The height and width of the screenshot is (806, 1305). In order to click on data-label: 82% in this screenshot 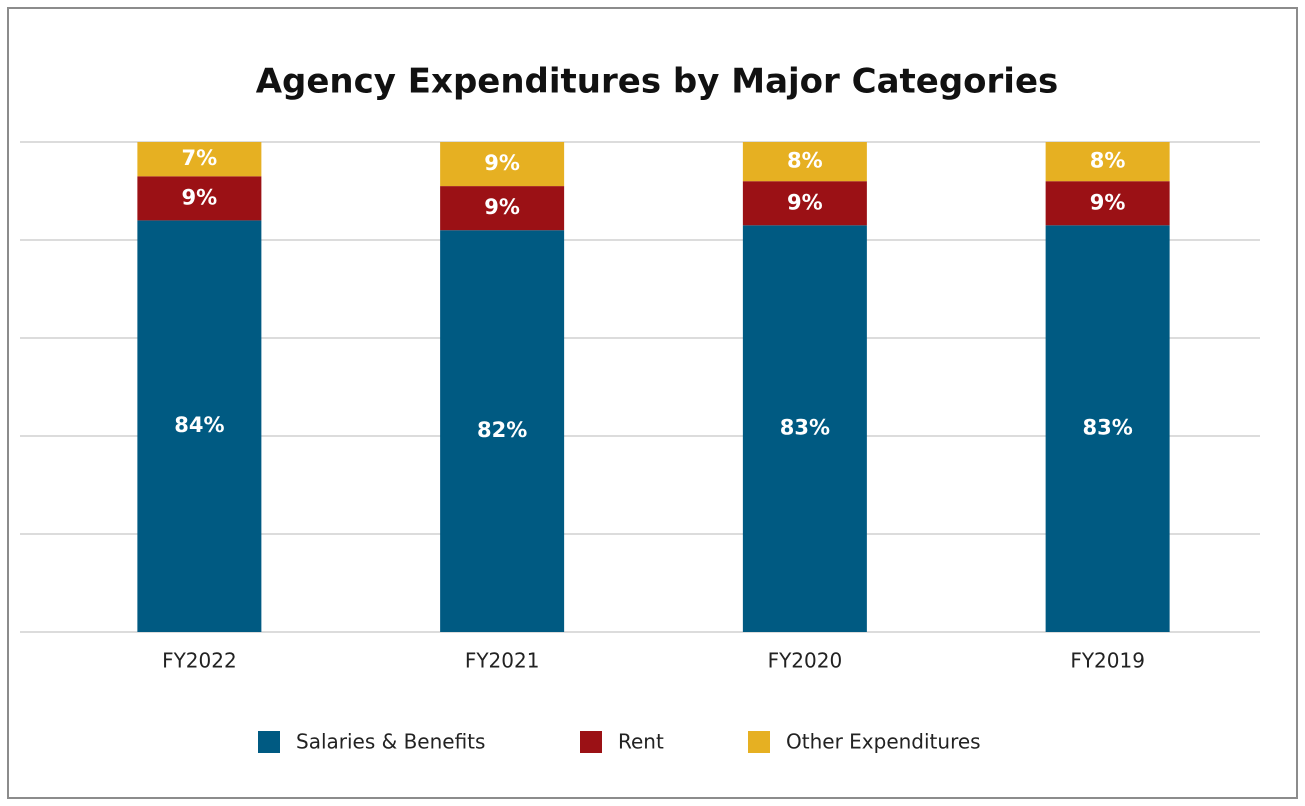, I will do `click(502, 430)`.